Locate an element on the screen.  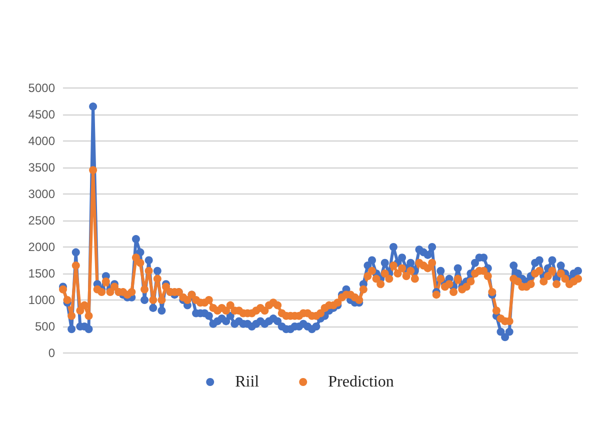
y-tick-label: 2000 is located at coordinates (42, 247).